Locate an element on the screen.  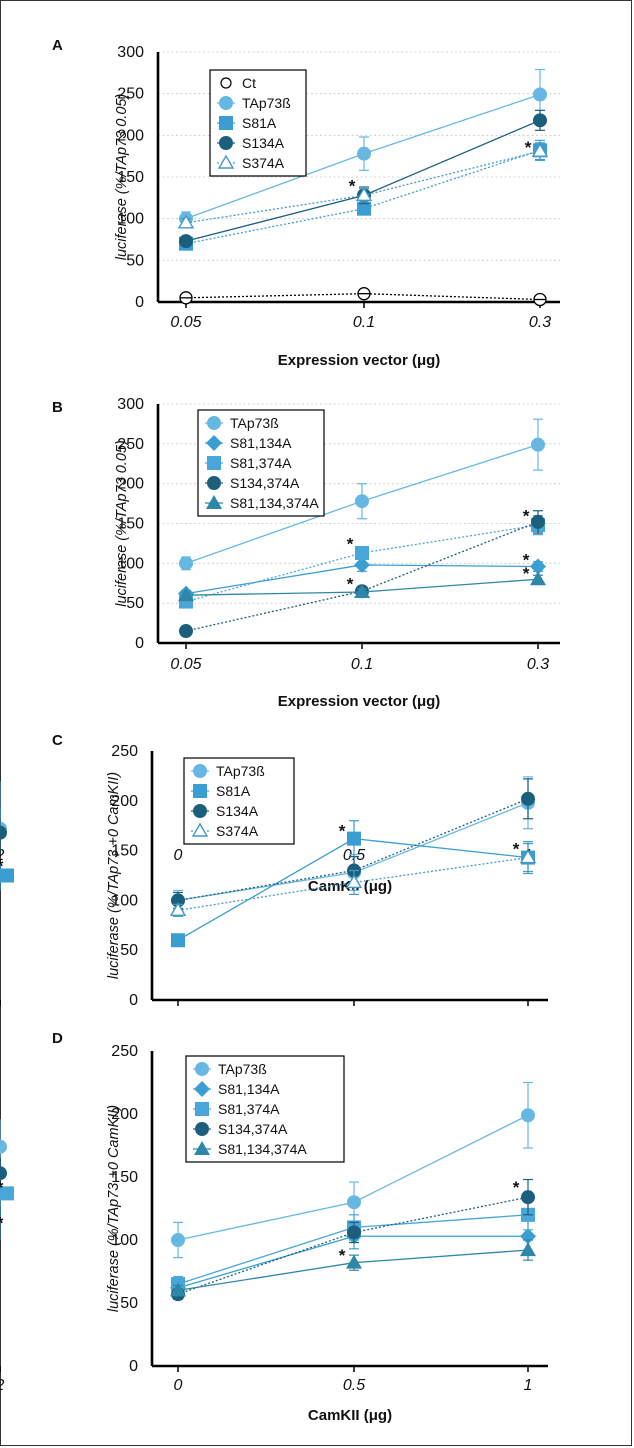
y-tick-label: 250 is located at coordinates (130, 94).